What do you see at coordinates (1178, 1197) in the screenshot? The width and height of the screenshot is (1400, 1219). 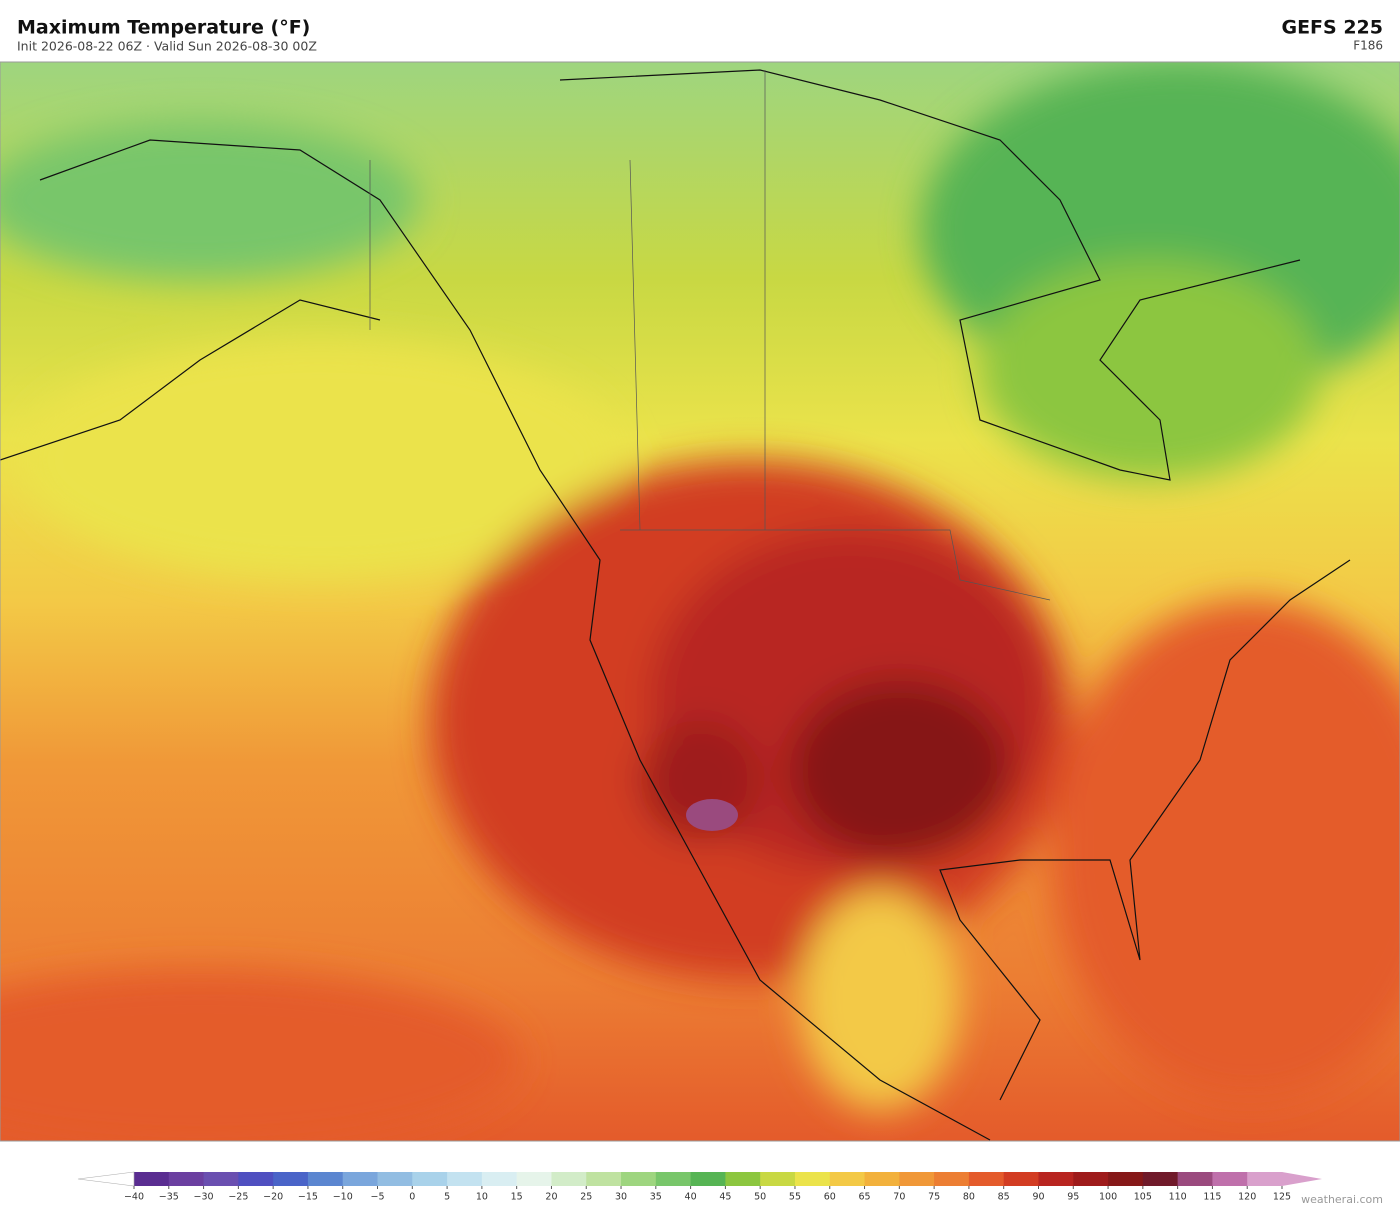 I see `colorbar-tick-label: 110` at bounding box center [1178, 1197].